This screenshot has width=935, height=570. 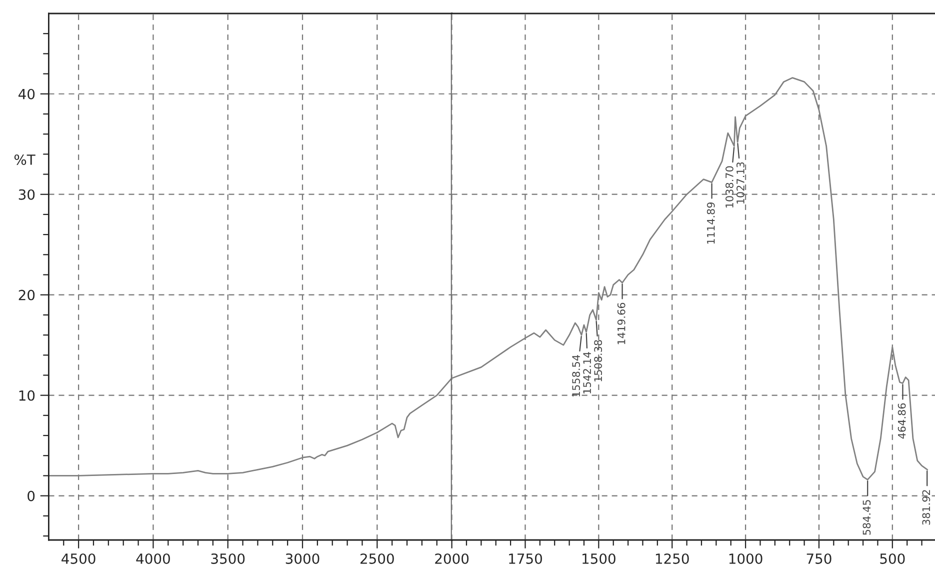 What do you see at coordinates (740, 183) in the screenshot?
I see `annotation: 1027.13` at bounding box center [740, 183].